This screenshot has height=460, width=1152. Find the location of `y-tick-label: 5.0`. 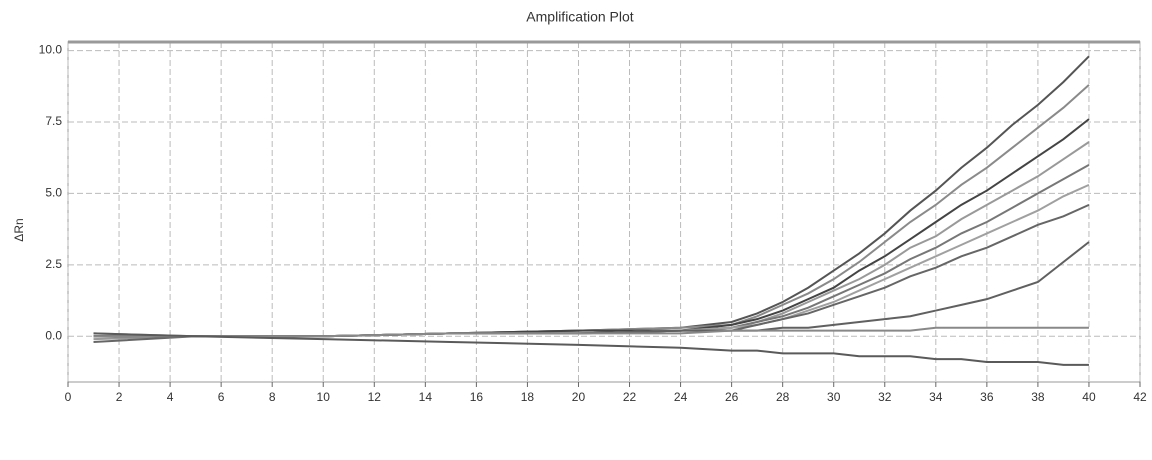

y-tick-label: 5.0 is located at coordinates (53, 193).